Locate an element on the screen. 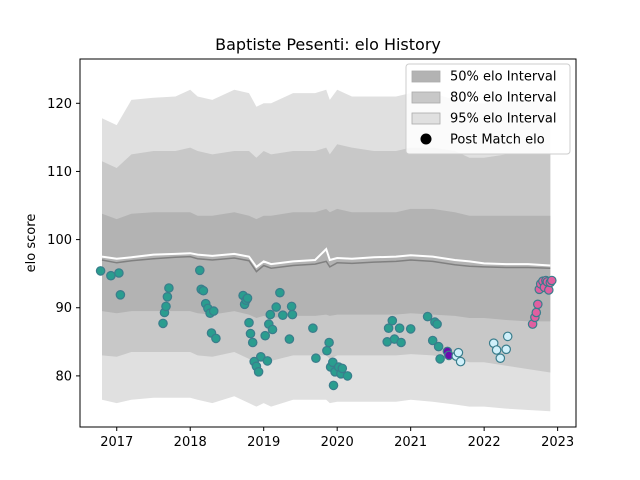 The image size is (640, 480). legend-label: 50% elo Interval is located at coordinates (503, 77).